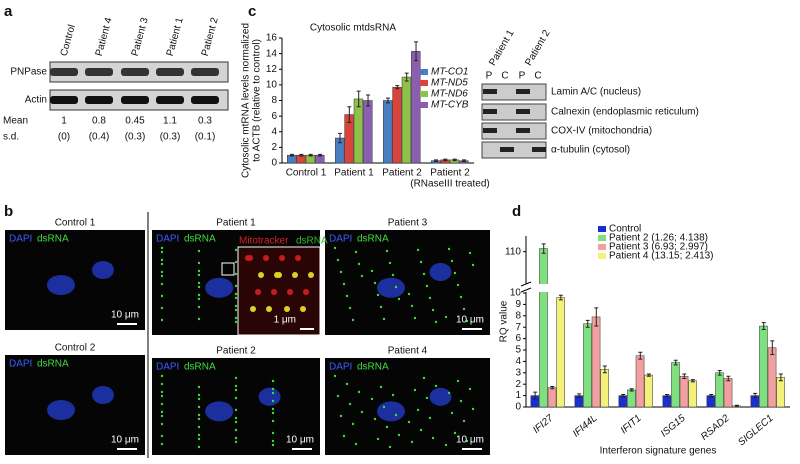 The height and width of the screenshot is (464, 800). I want to click on row-label: Lamin A/C (nucleus), so click(596, 92).